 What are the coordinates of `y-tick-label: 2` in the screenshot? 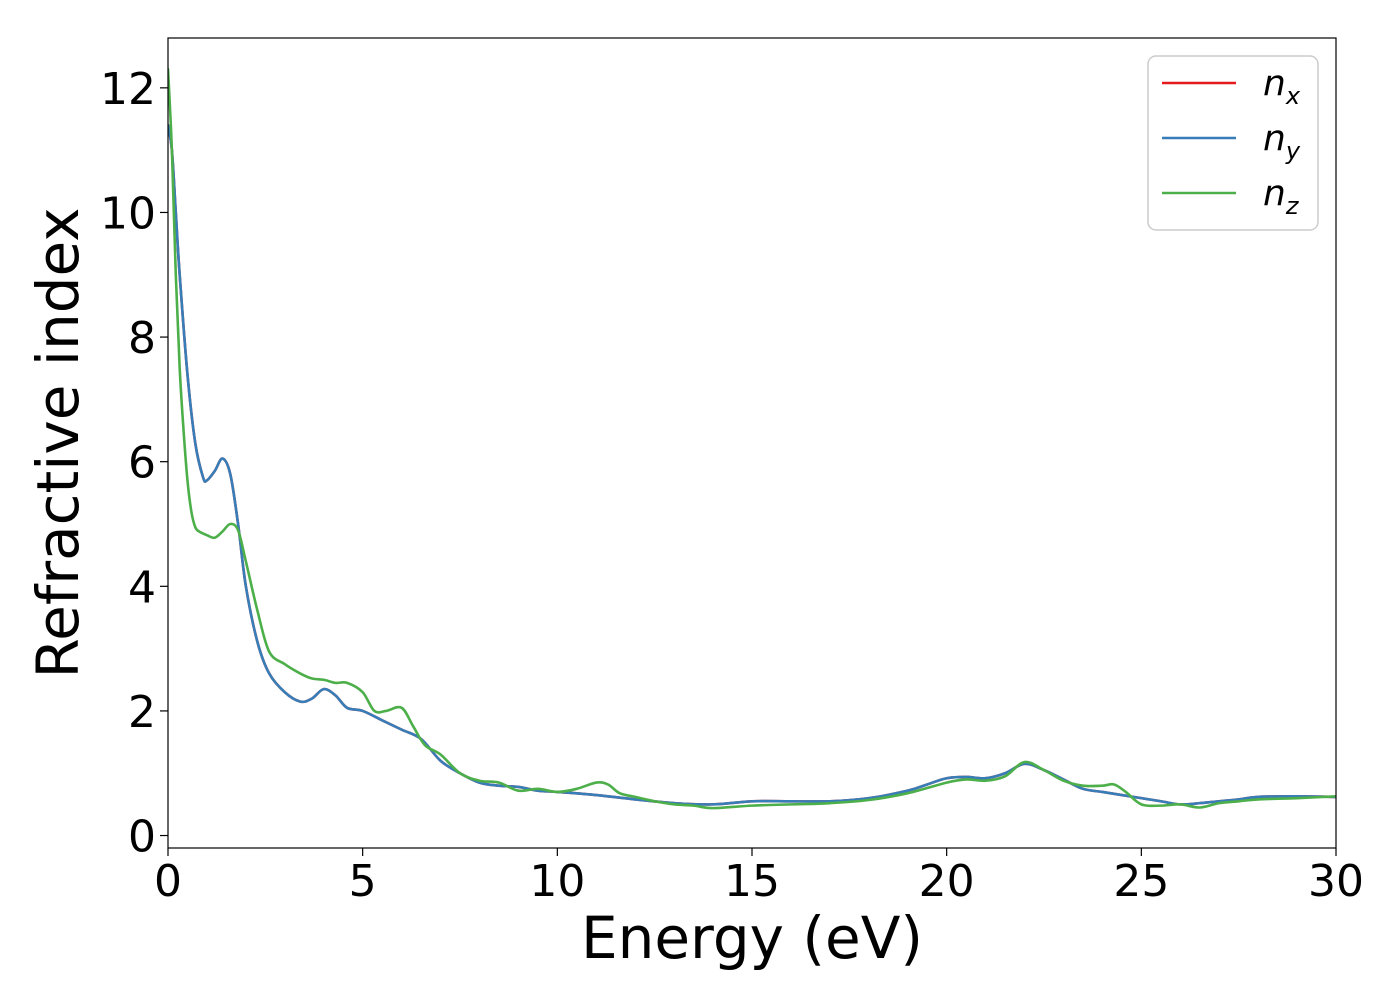 It's located at (142, 712).